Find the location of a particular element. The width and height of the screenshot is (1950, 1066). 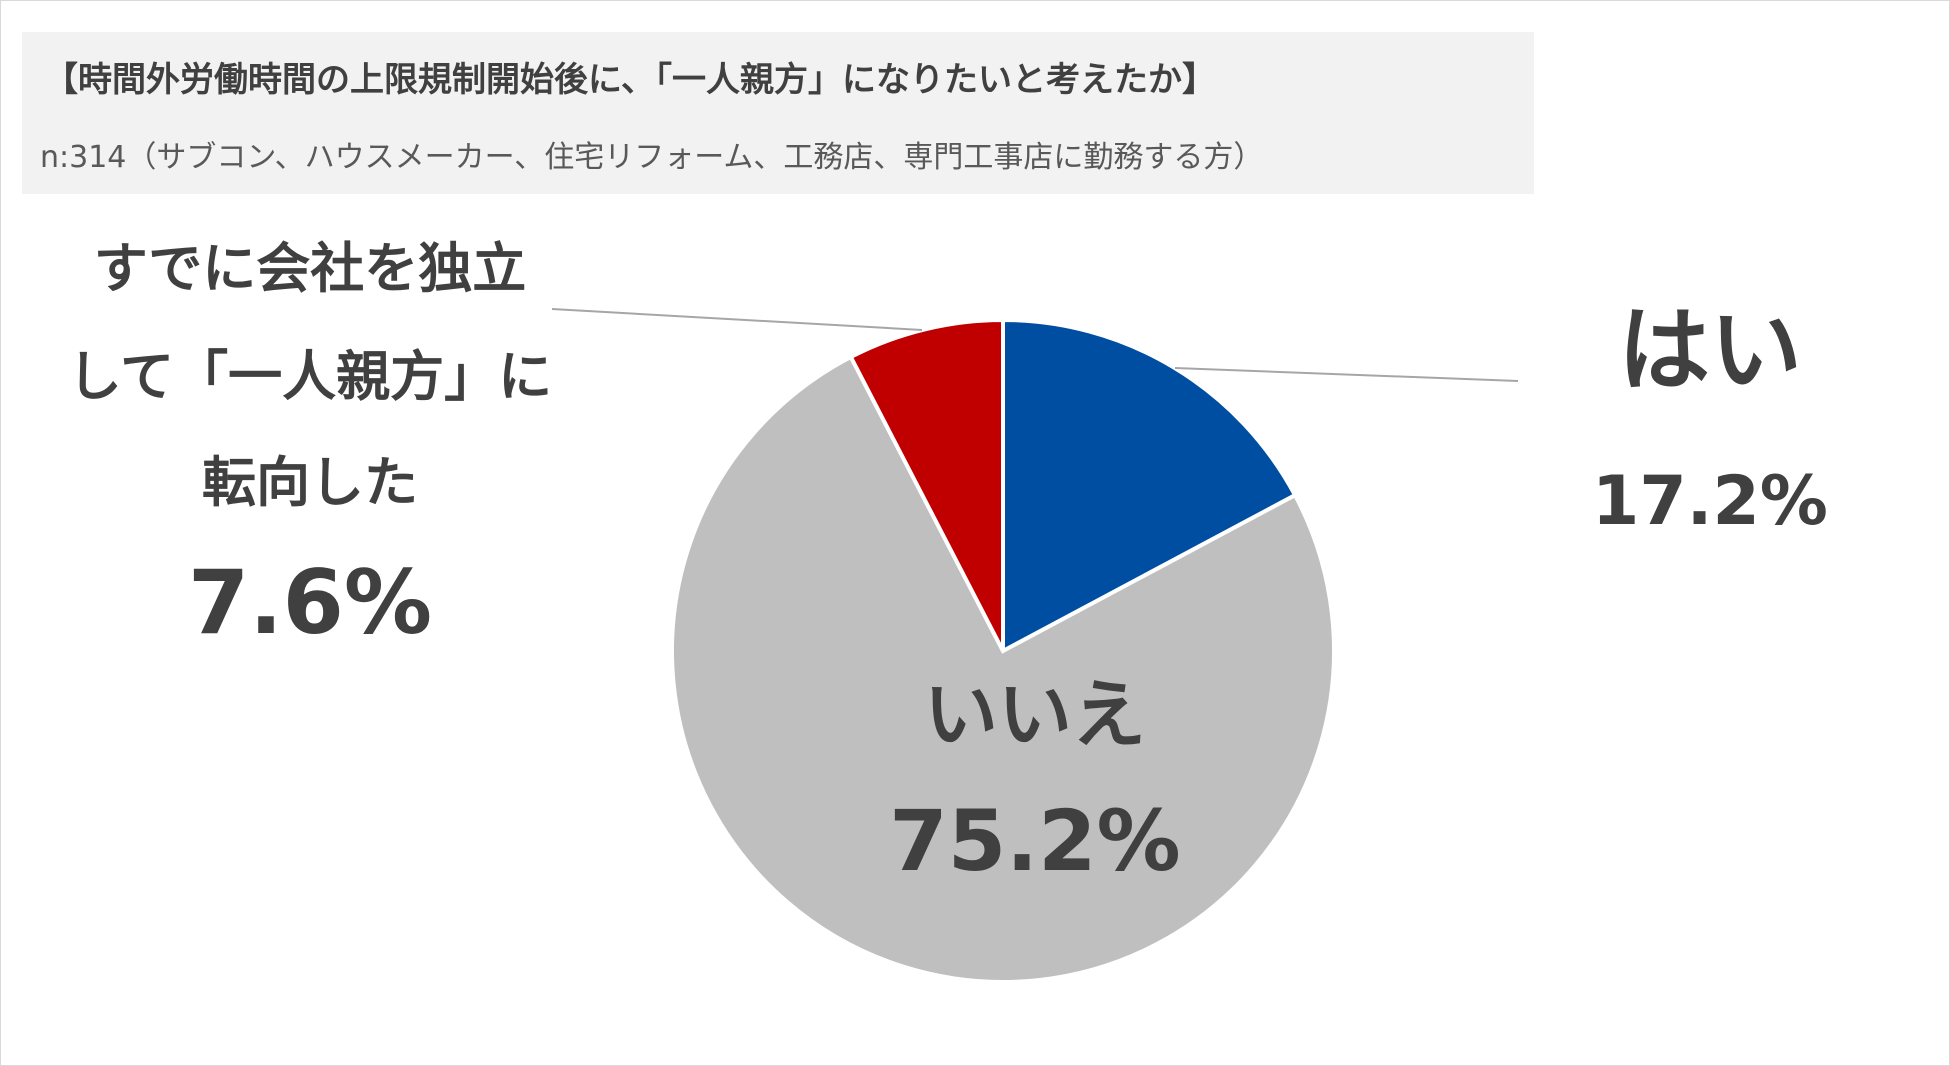

label-hai-name: はい is located at coordinates (1709, 350).